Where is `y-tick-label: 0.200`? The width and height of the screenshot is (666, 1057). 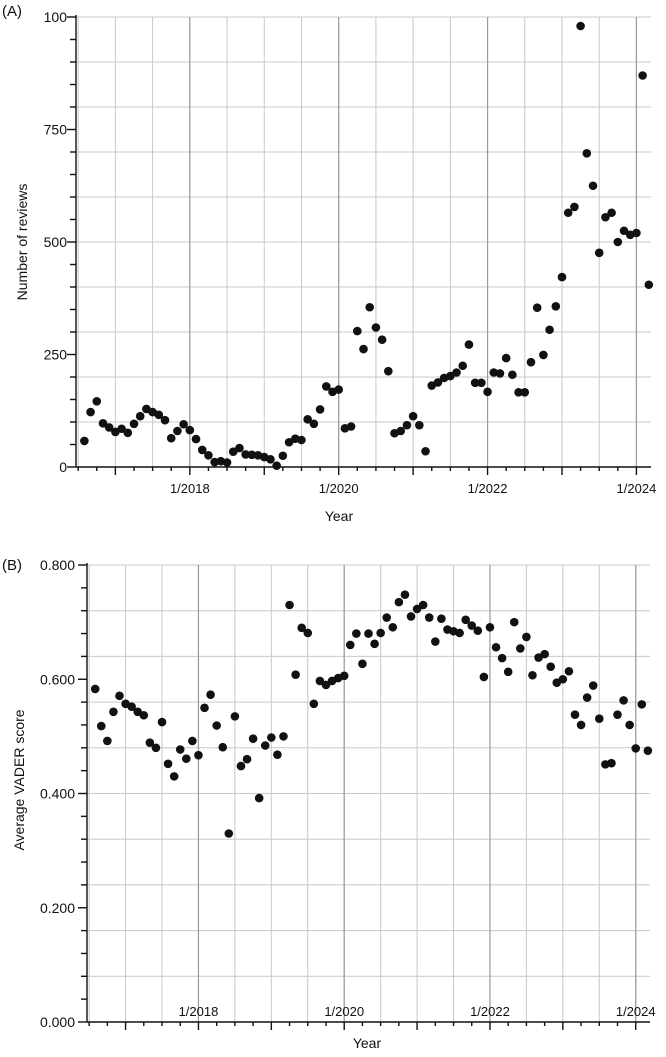
y-tick-label: 0.200 is located at coordinates (57, 908).